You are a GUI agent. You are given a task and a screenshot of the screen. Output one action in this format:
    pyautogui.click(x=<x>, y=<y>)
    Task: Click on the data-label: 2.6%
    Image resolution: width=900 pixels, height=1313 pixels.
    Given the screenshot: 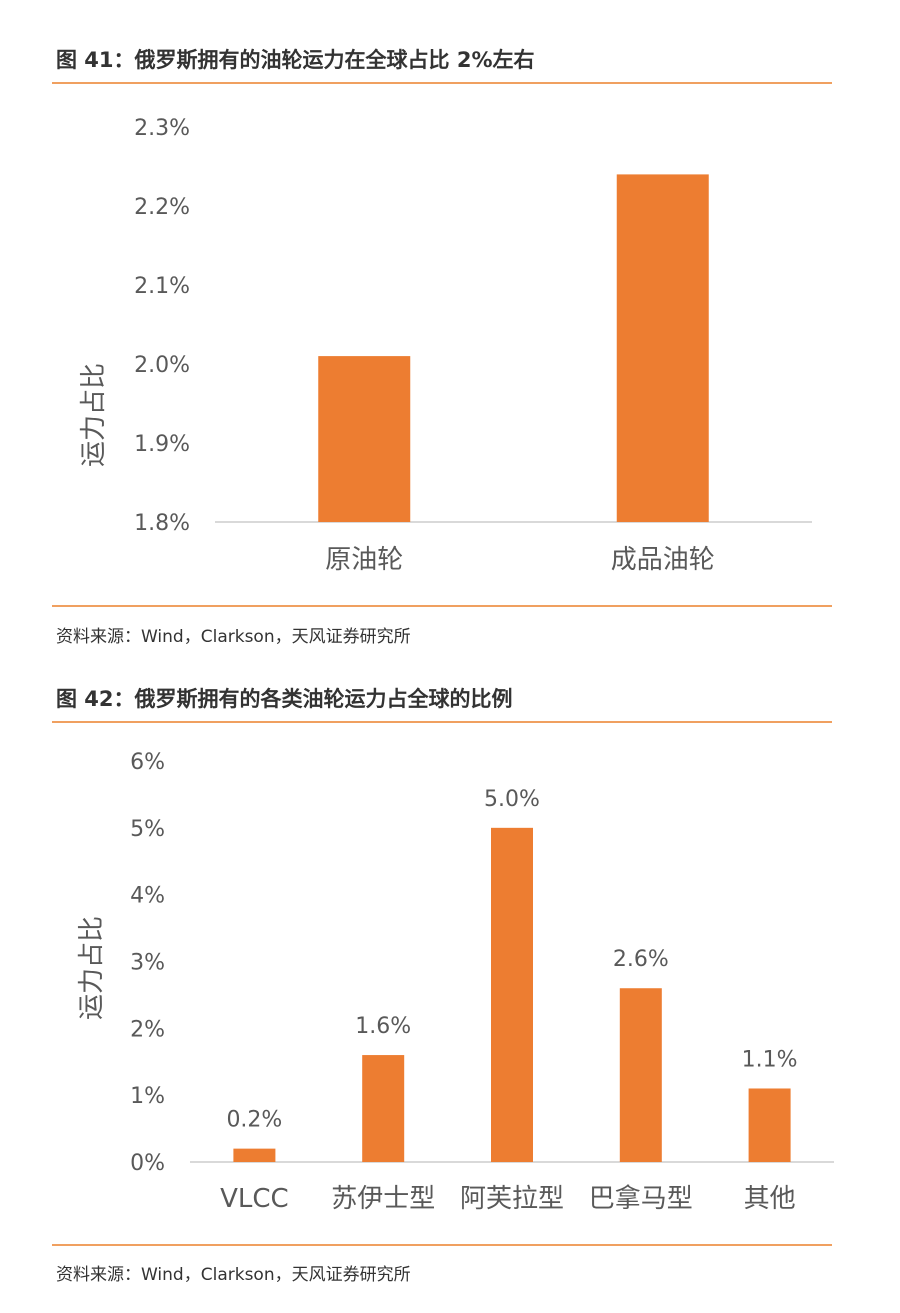 What is the action you would take?
    pyautogui.click(x=641, y=959)
    